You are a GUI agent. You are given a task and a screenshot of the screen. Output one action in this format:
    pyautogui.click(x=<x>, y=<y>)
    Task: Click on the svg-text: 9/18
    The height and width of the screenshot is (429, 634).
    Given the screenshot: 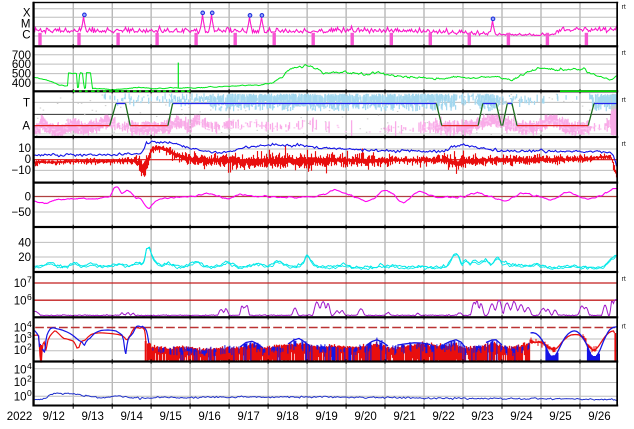 What is the action you would take?
    pyautogui.click(x=287, y=417)
    